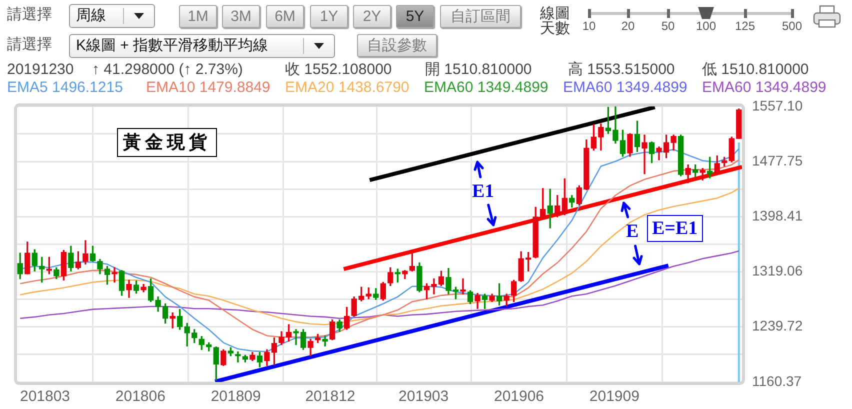  Describe the element at coordinates (198, 16) in the screenshot. I see `text: 1M` at that location.